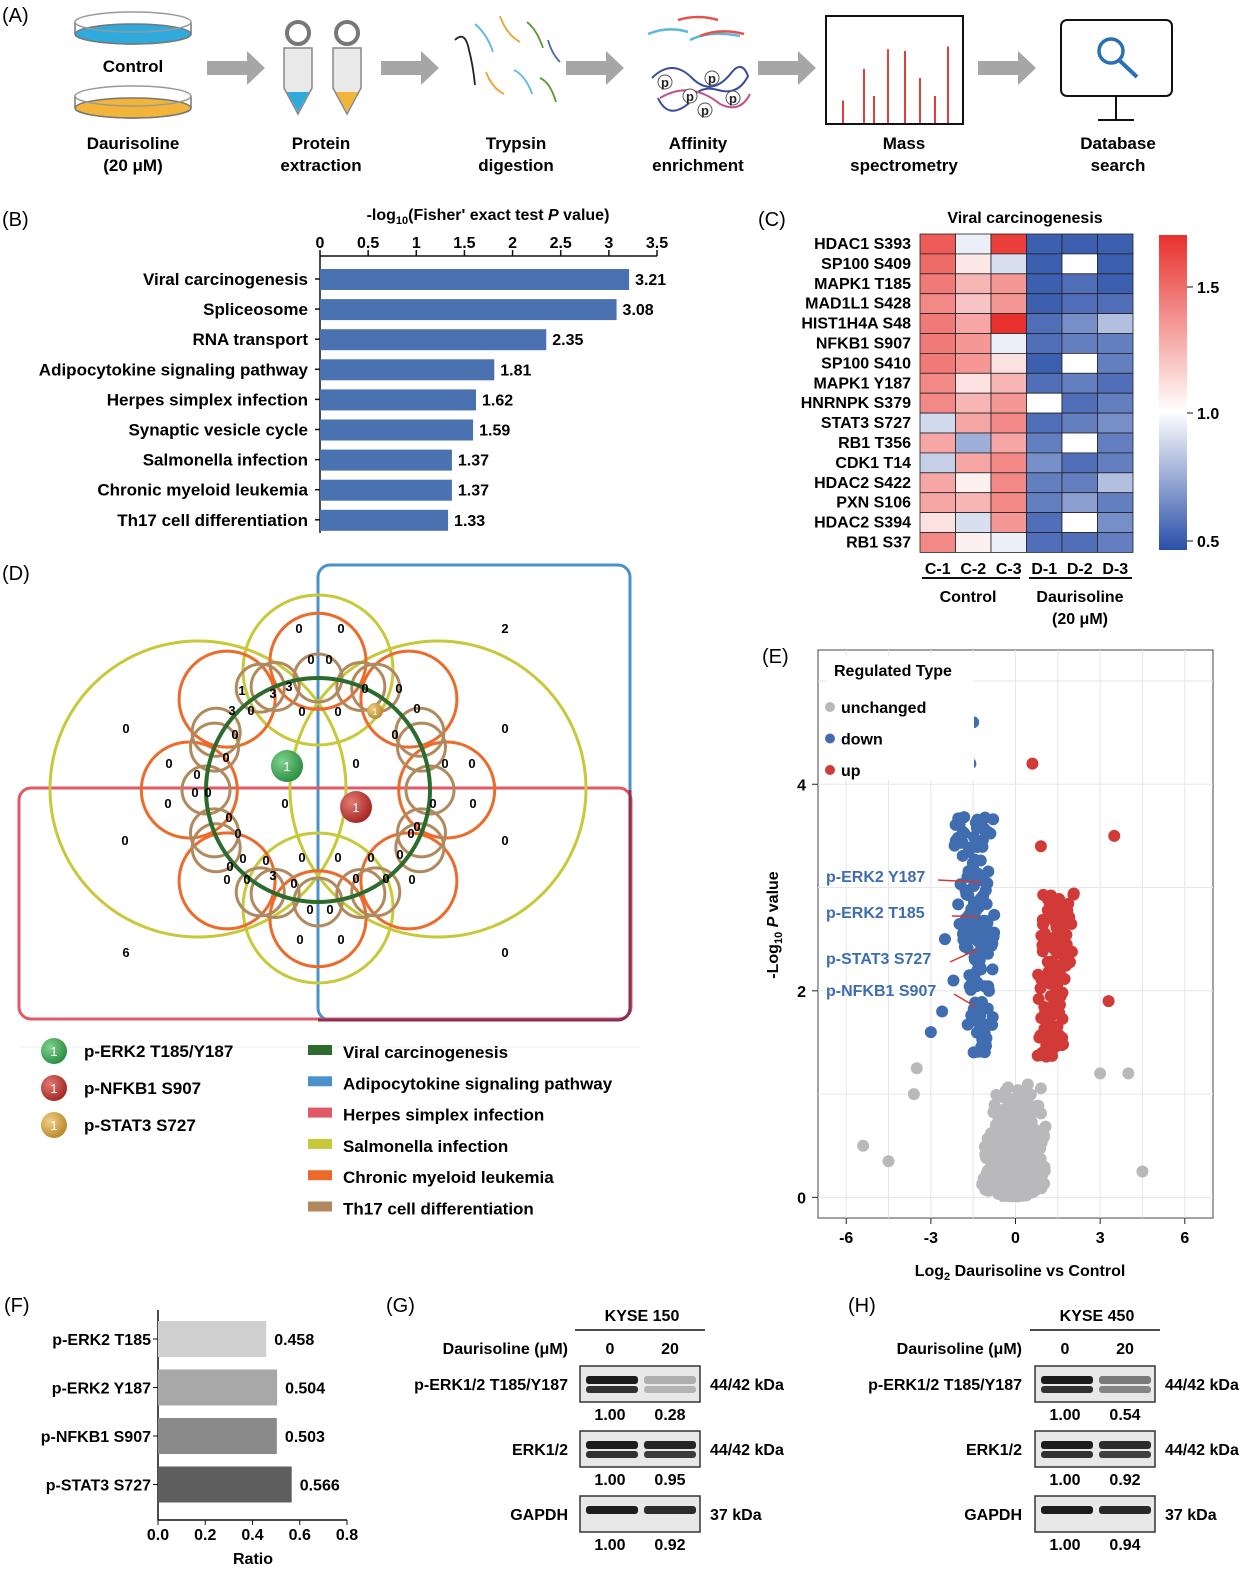 This screenshot has width=1250, height=1574. I want to click on chart-b-title: -log10(Fisher' exact test P value), so click(488, 217).